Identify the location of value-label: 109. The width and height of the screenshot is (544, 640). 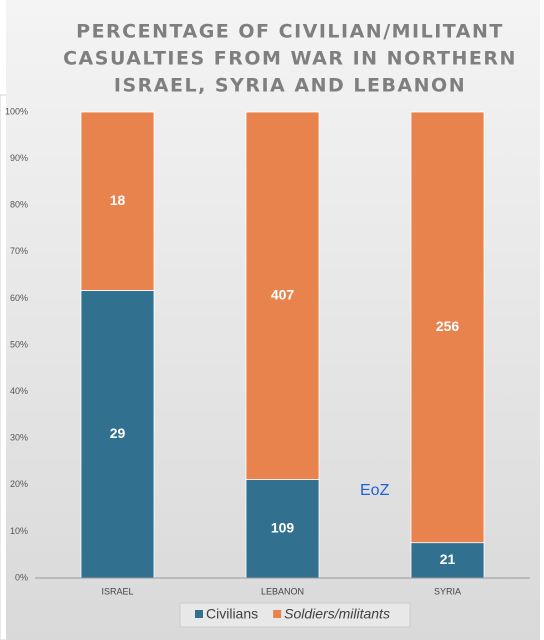
(283, 527).